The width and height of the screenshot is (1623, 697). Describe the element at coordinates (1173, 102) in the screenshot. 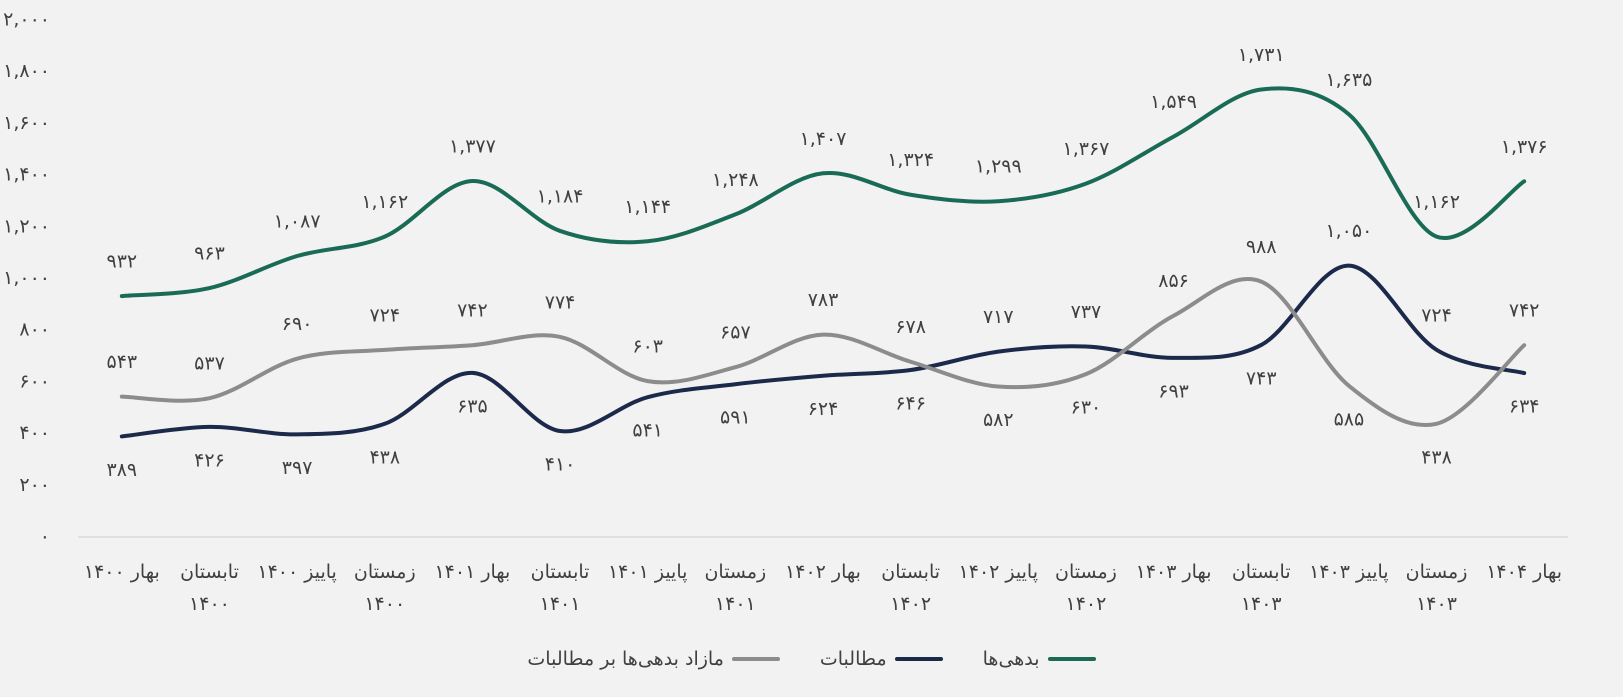

I see `data-label: ۱,۵۴۹` at that location.